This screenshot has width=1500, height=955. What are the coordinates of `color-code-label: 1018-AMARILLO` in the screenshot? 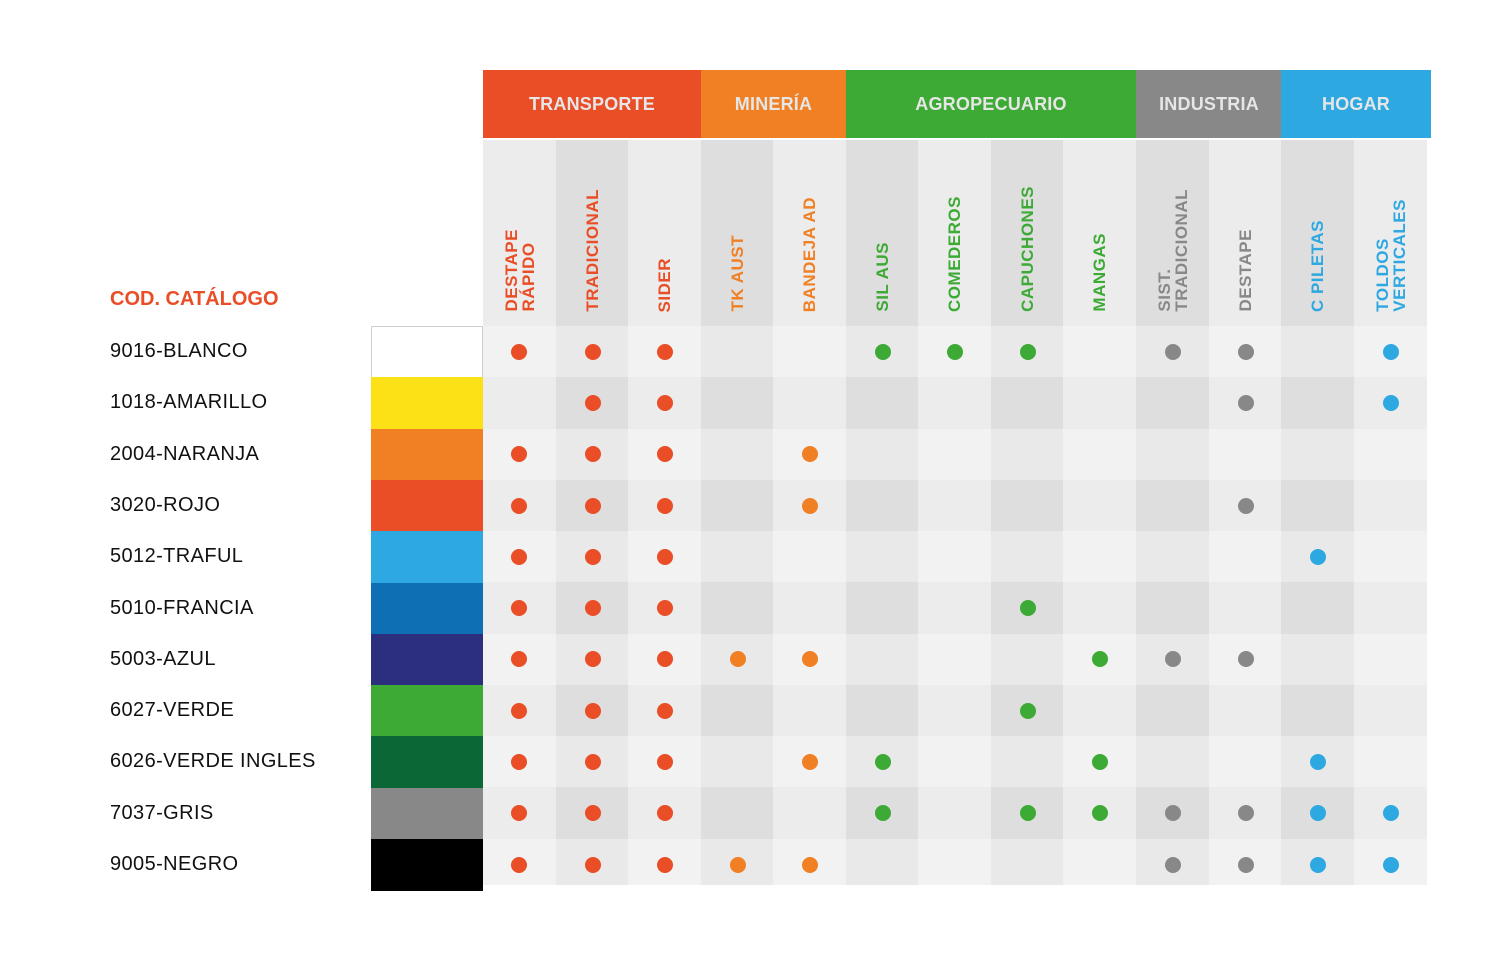 It's located at (189, 402).